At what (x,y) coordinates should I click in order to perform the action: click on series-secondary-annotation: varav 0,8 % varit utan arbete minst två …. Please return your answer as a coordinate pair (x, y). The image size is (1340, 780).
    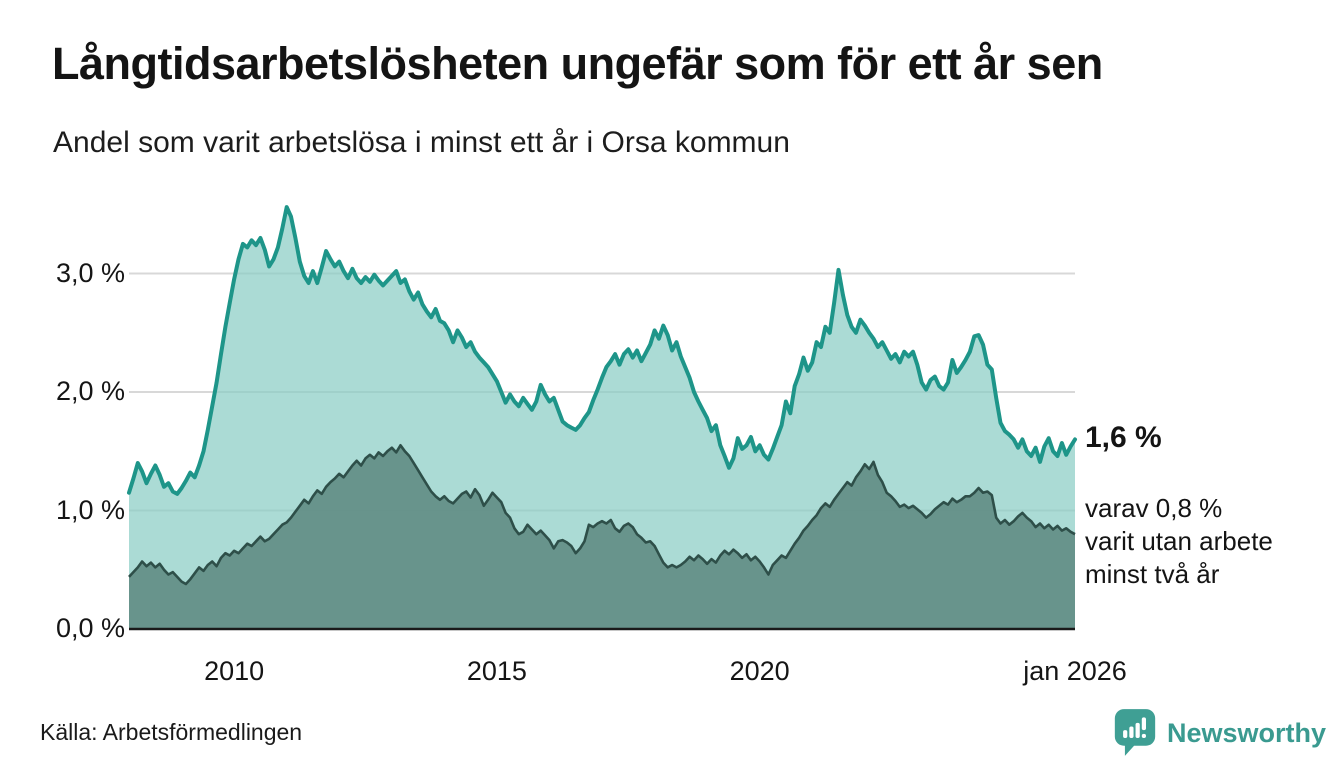
    Looking at the image, I should click on (1179, 541).